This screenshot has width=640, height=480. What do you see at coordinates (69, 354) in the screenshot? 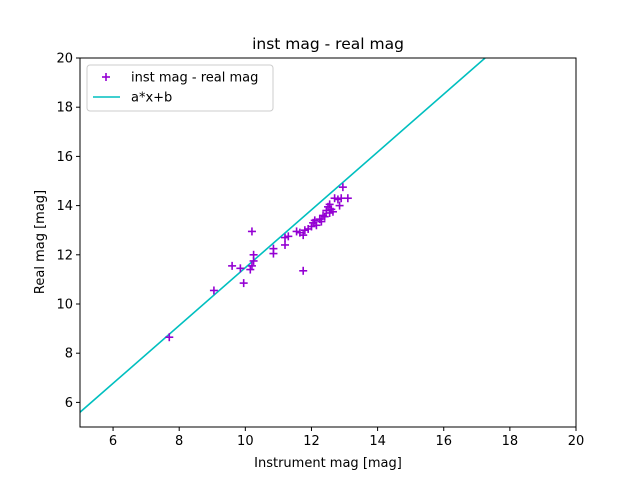
I see `y-tick-label-8: 8` at bounding box center [69, 354].